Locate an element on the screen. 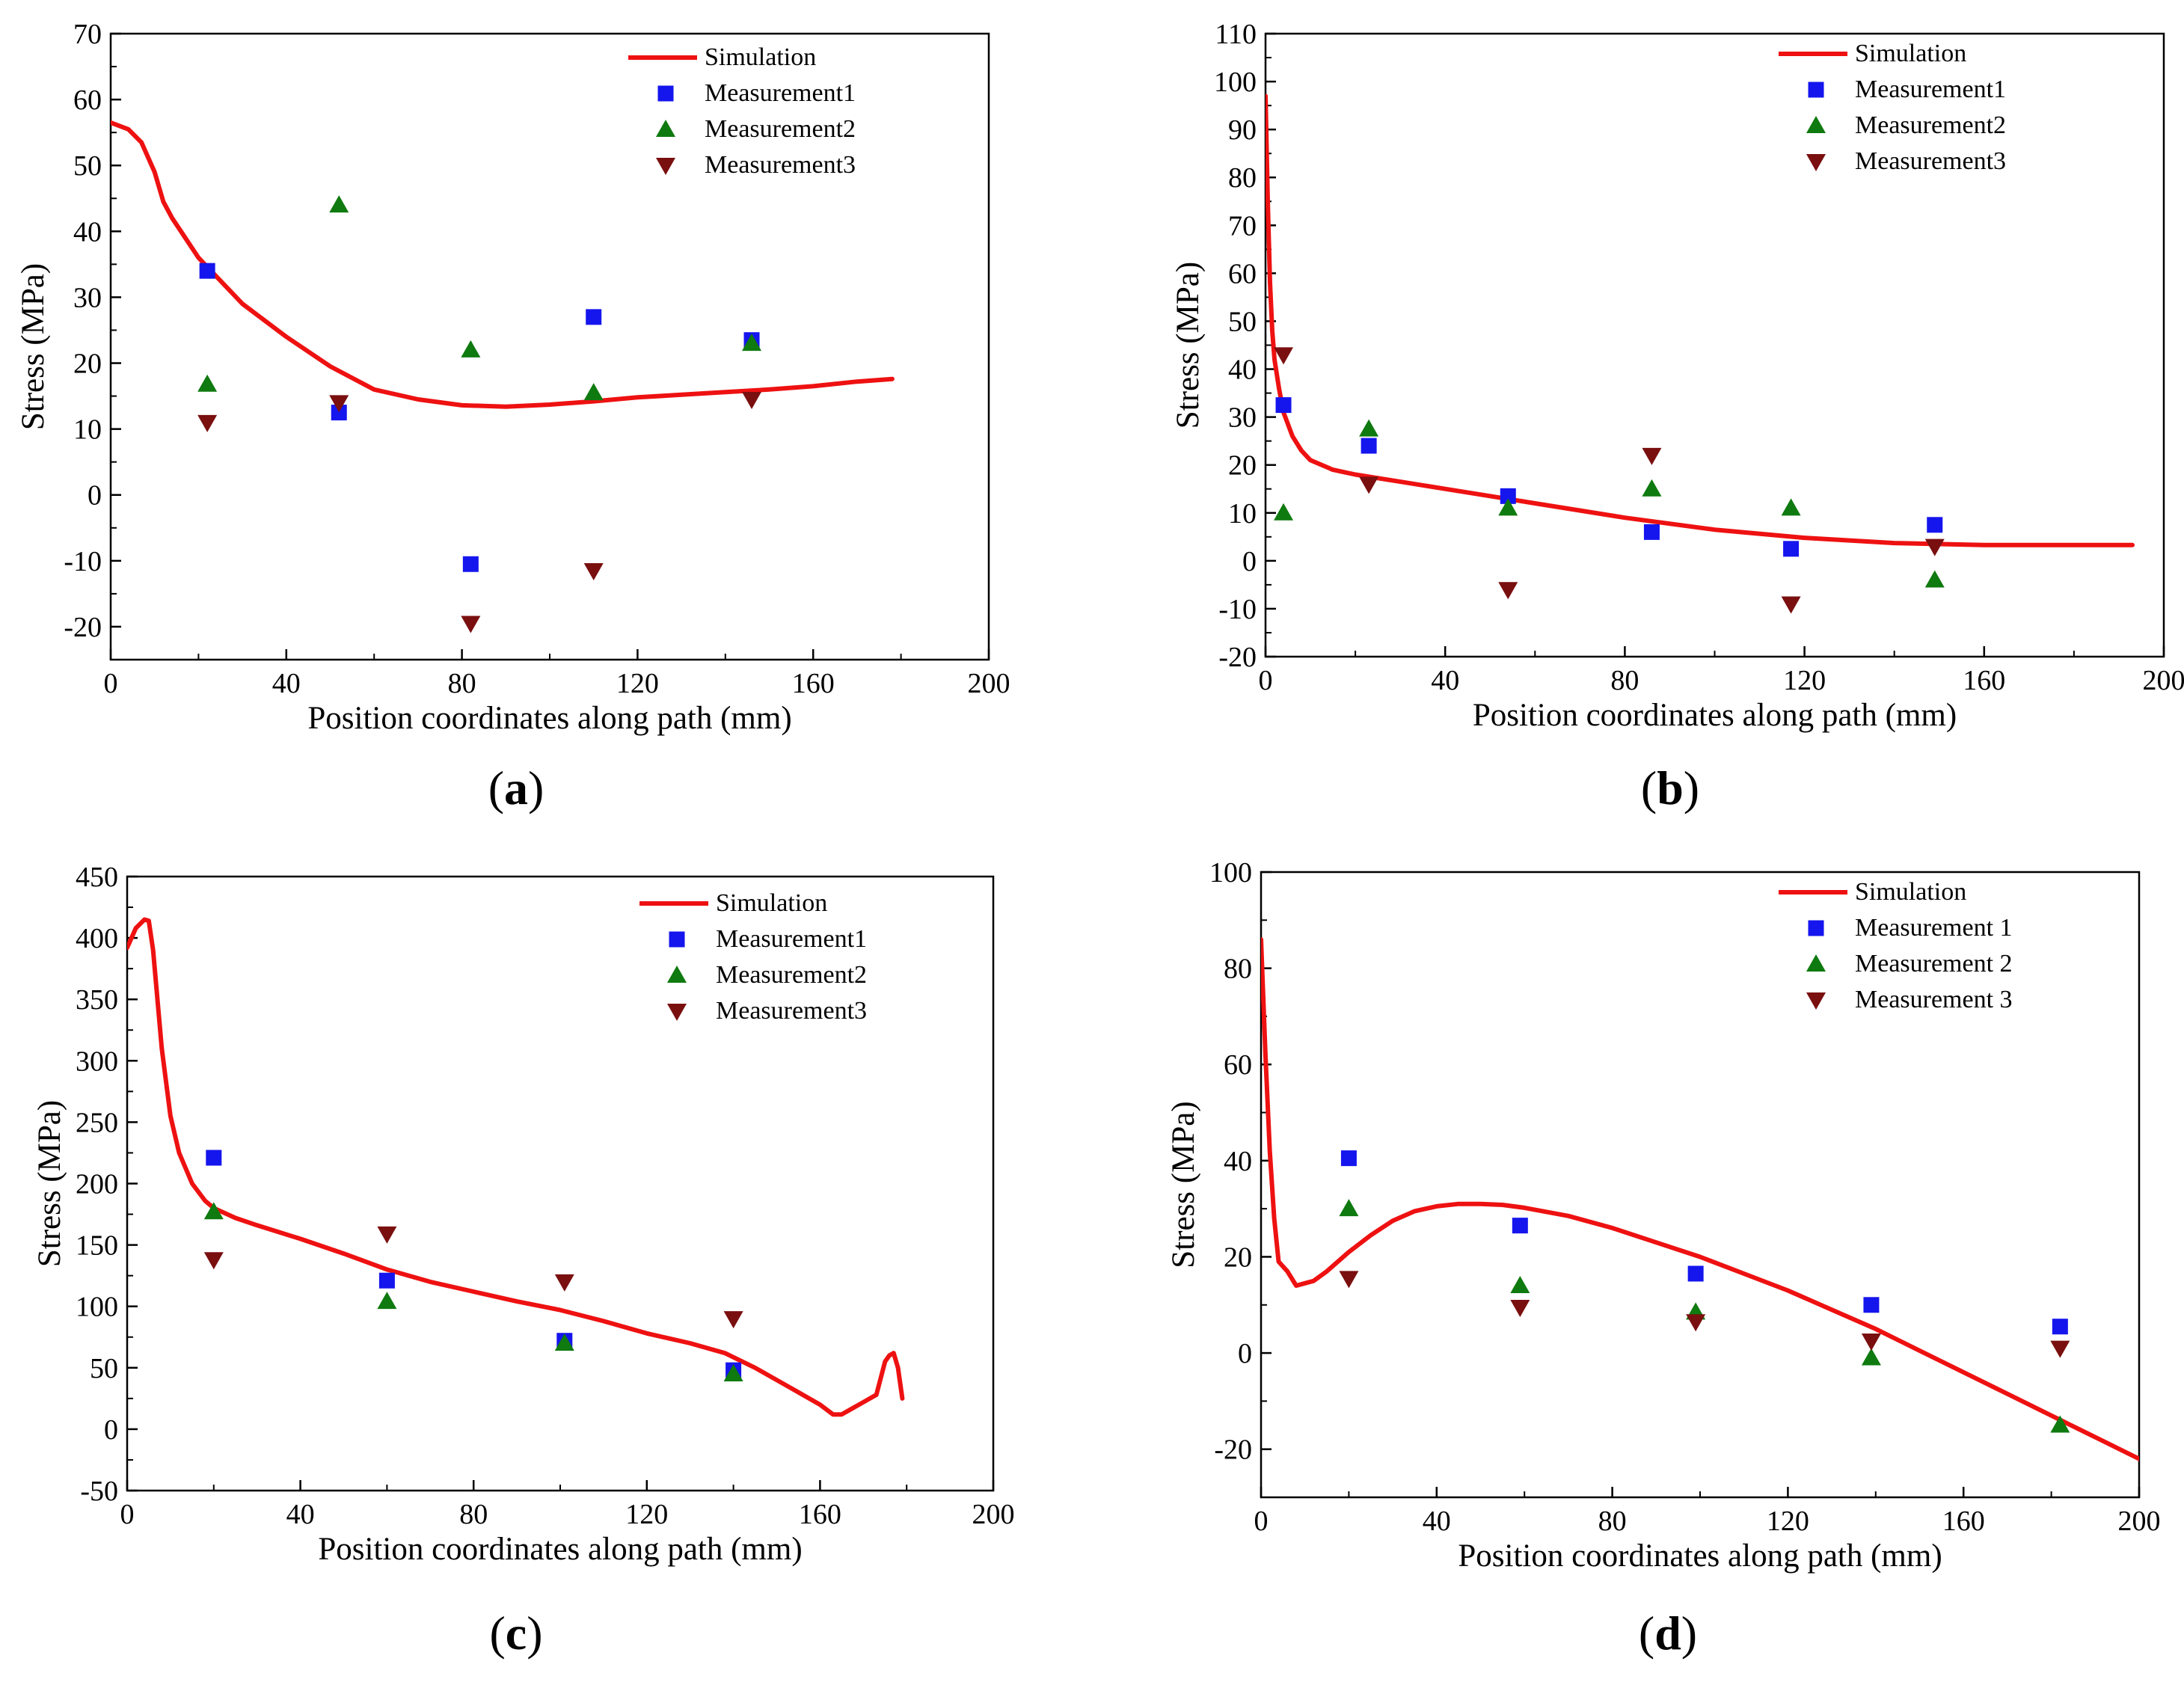  x-axis-label: Position coordinates along path (mm) is located at coordinates (1715, 715).